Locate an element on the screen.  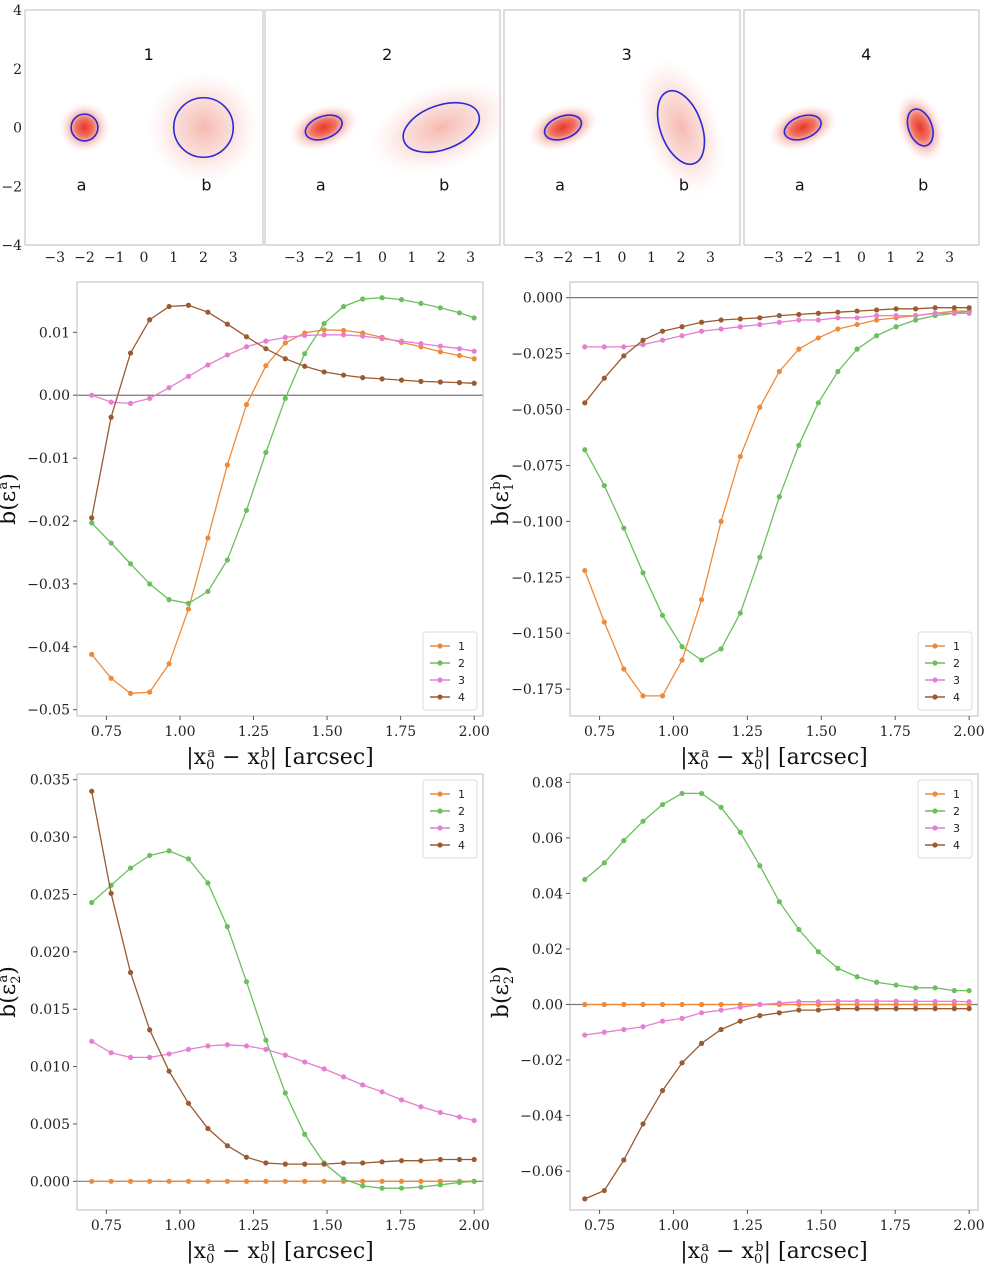
legend-label-4: 4 is located at coordinates (956, 845).